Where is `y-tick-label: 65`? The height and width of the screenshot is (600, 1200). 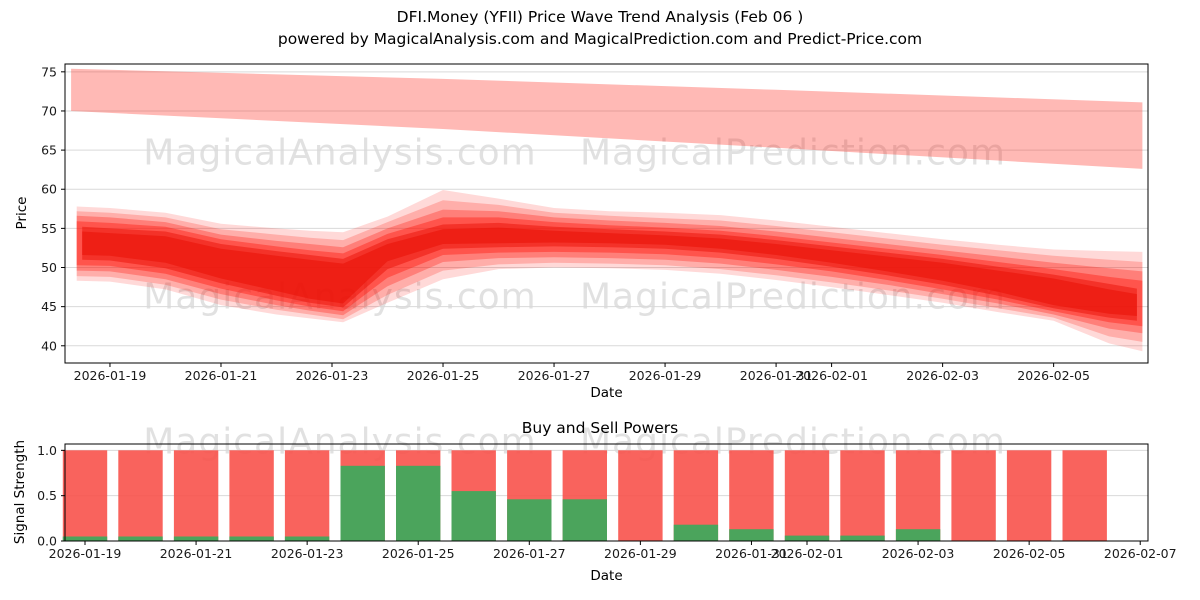
y-tick-label: 65 is located at coordinates (49, 150).